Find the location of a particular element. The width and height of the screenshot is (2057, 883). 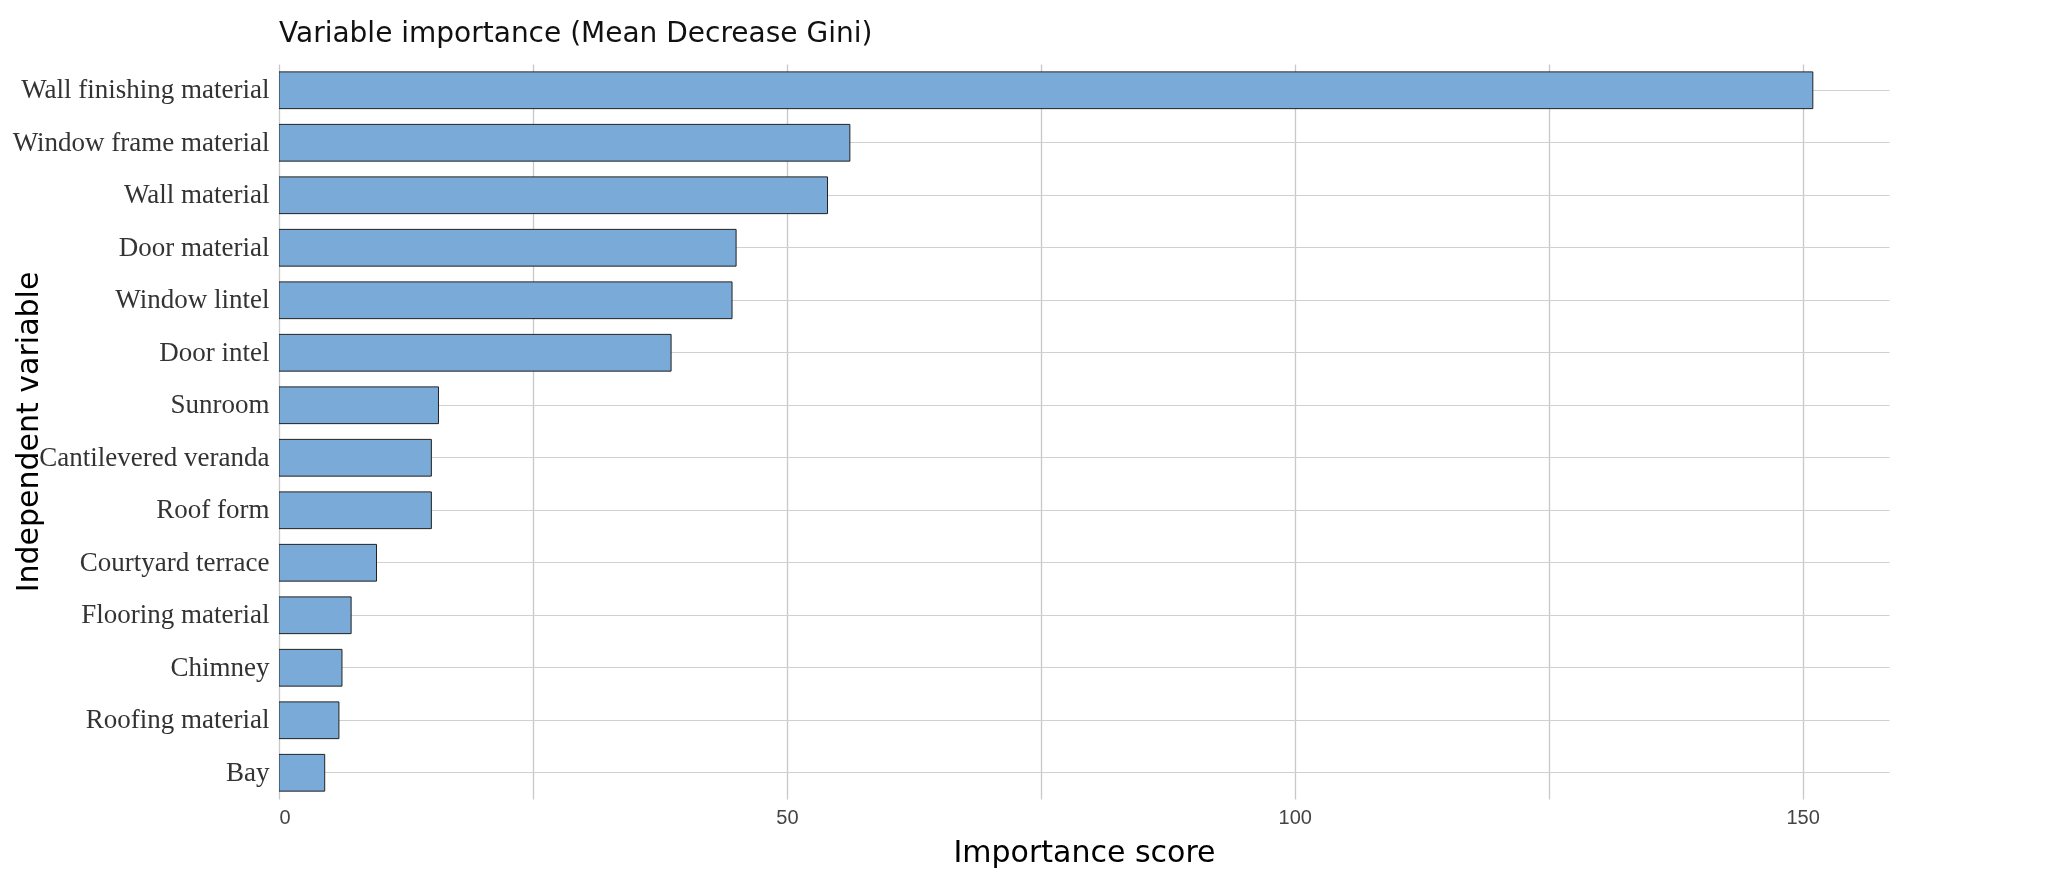

y-tick-label: Flooring material is located at coordinates (175, 614).